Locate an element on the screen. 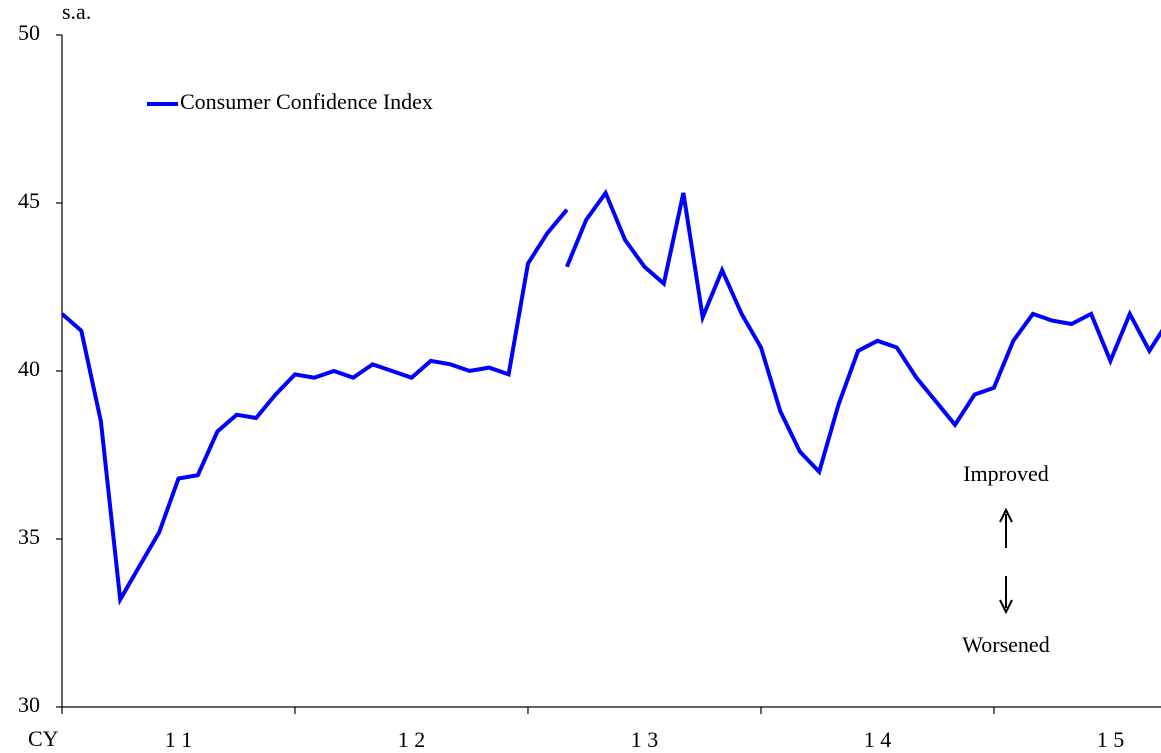  annotation: Worsened is located at coordinates (1005, 644).